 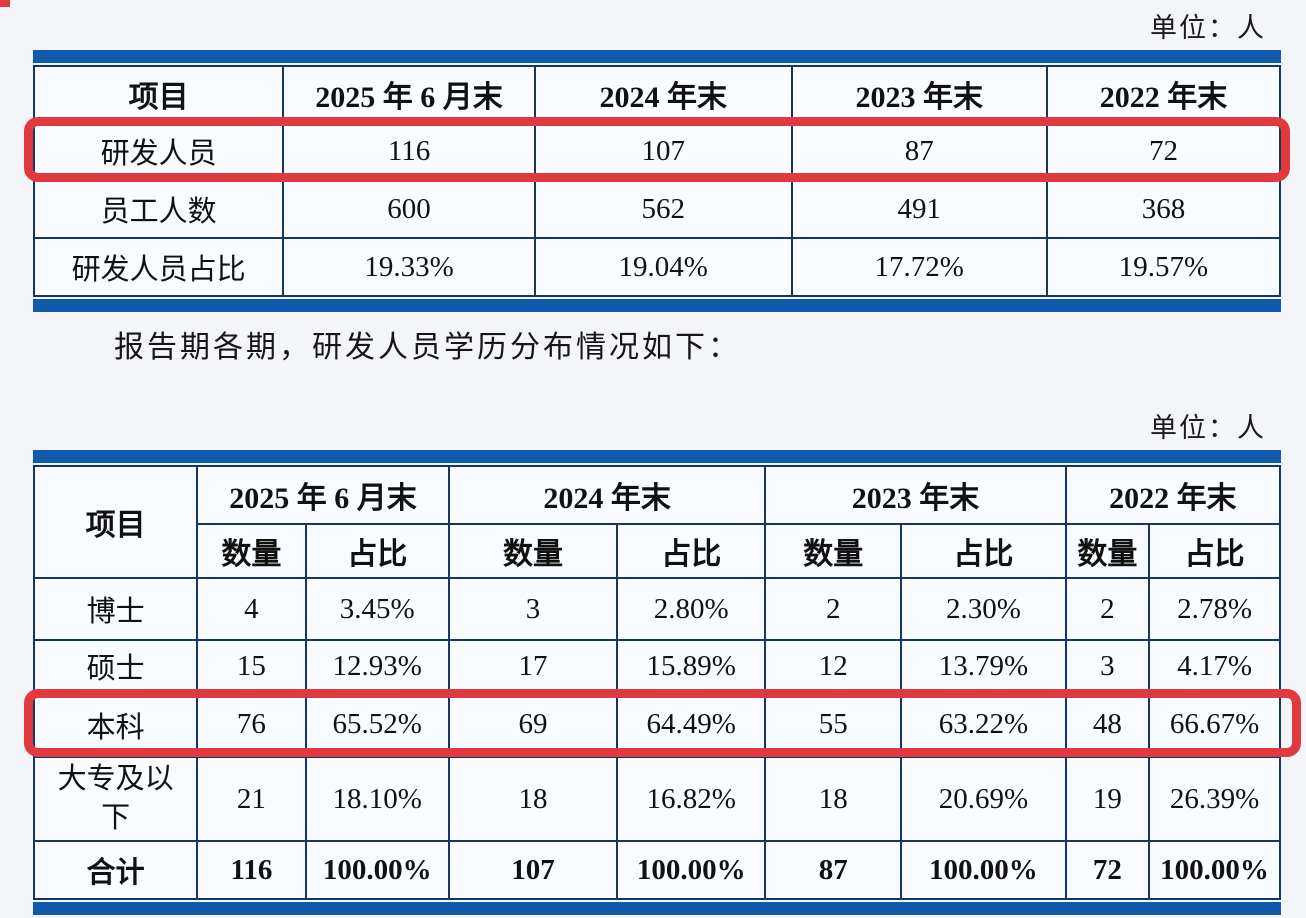 I want to click on red-annotation-fragment, so click(x=5, y=3).